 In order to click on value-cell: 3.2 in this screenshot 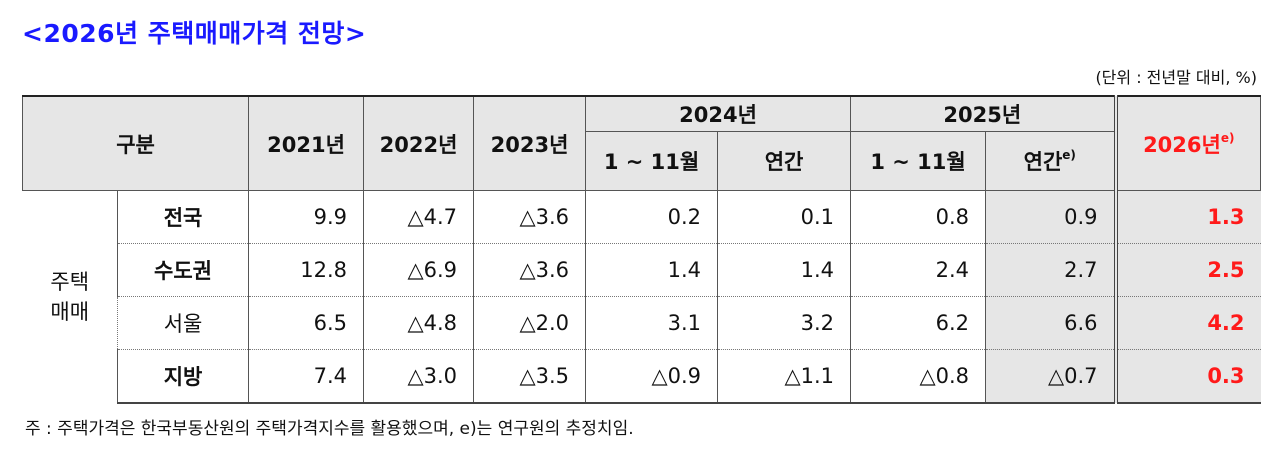, I will do `click(784, 323)`.